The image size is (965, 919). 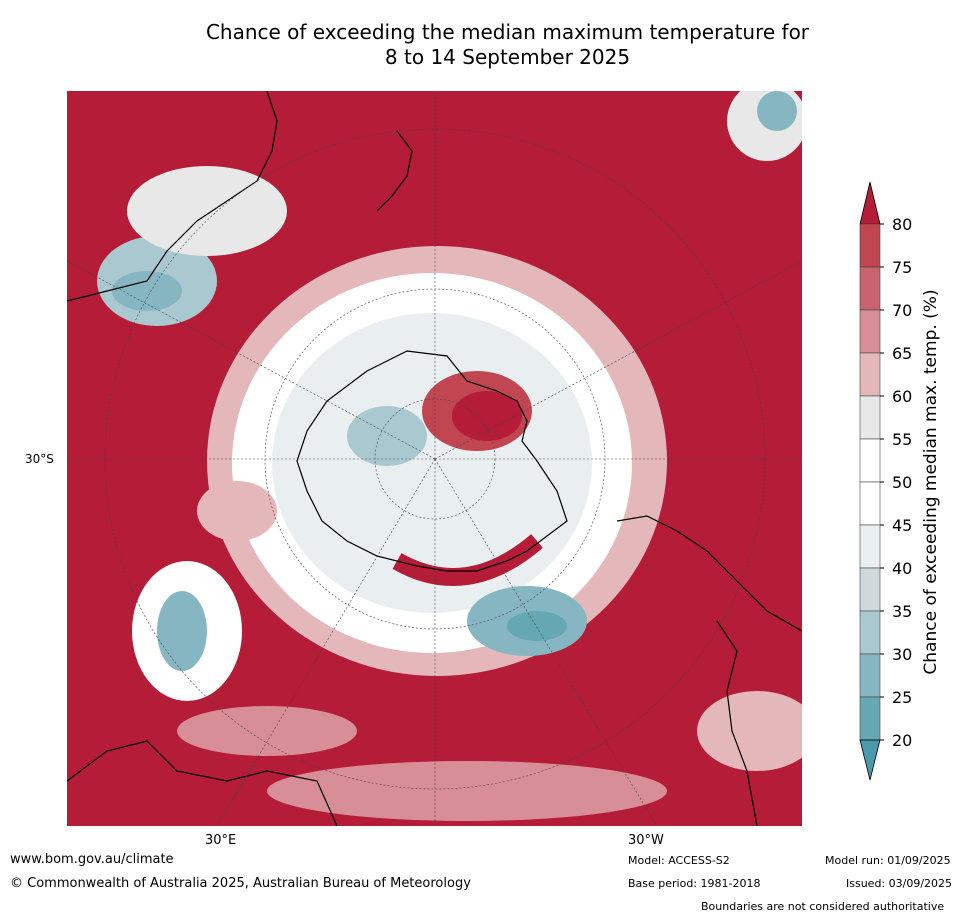 What do you see at coordinates (902, 525) in the screenshot?
I see `colorbar-tick-label: 45` at bounding box center [902, 525].